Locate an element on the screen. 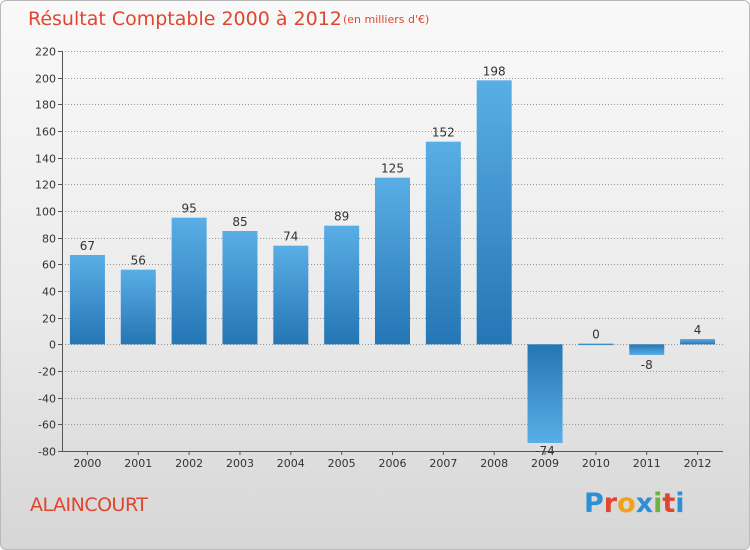 The height and width of the screenshot is (550, 750). y-tick-label: -80 is located at coordinates (47, 452).